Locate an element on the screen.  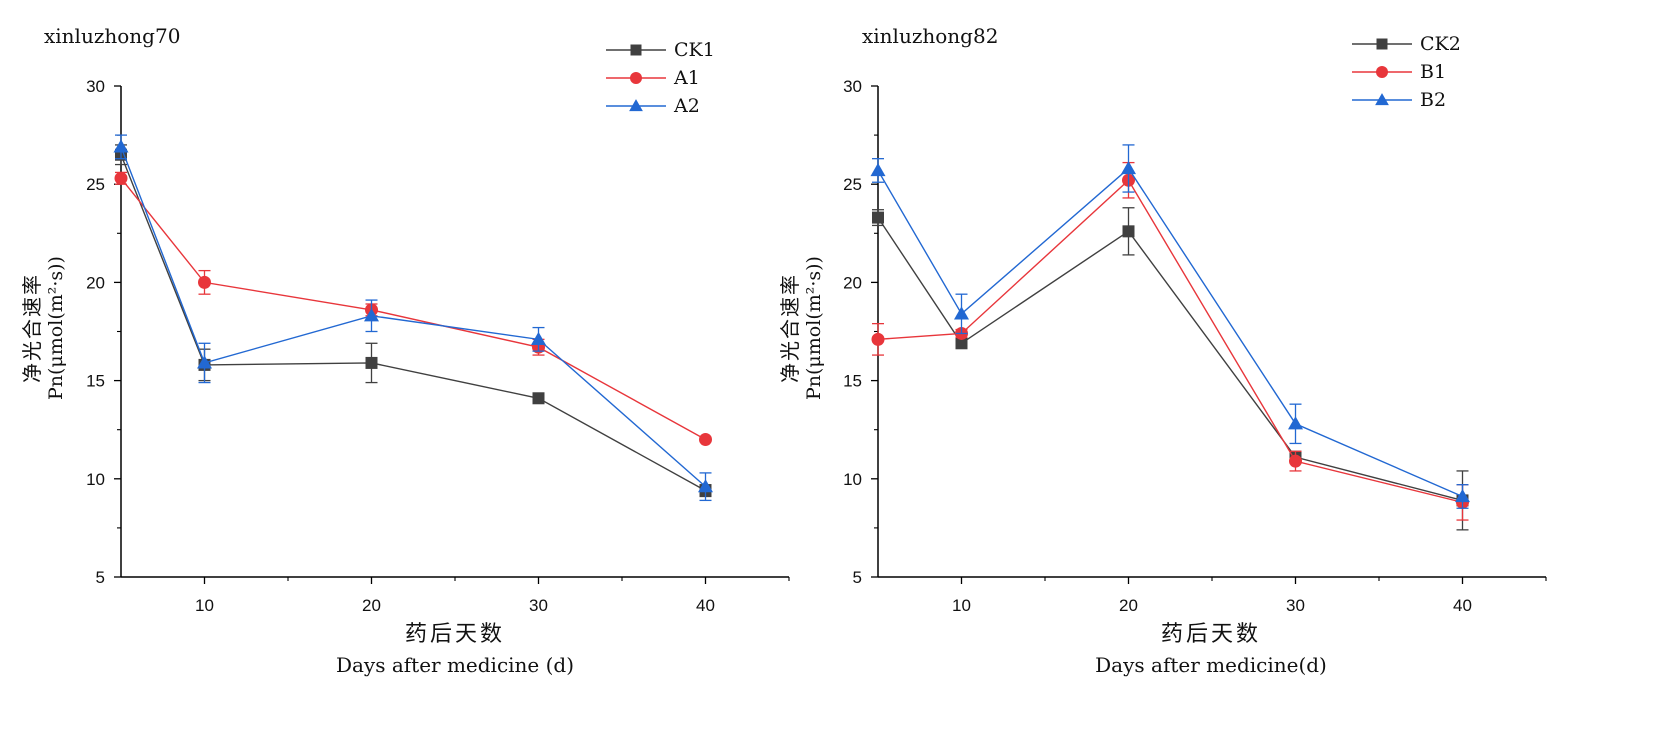
legend: CK1 A1 A2 is located at coordinates (659, 78).